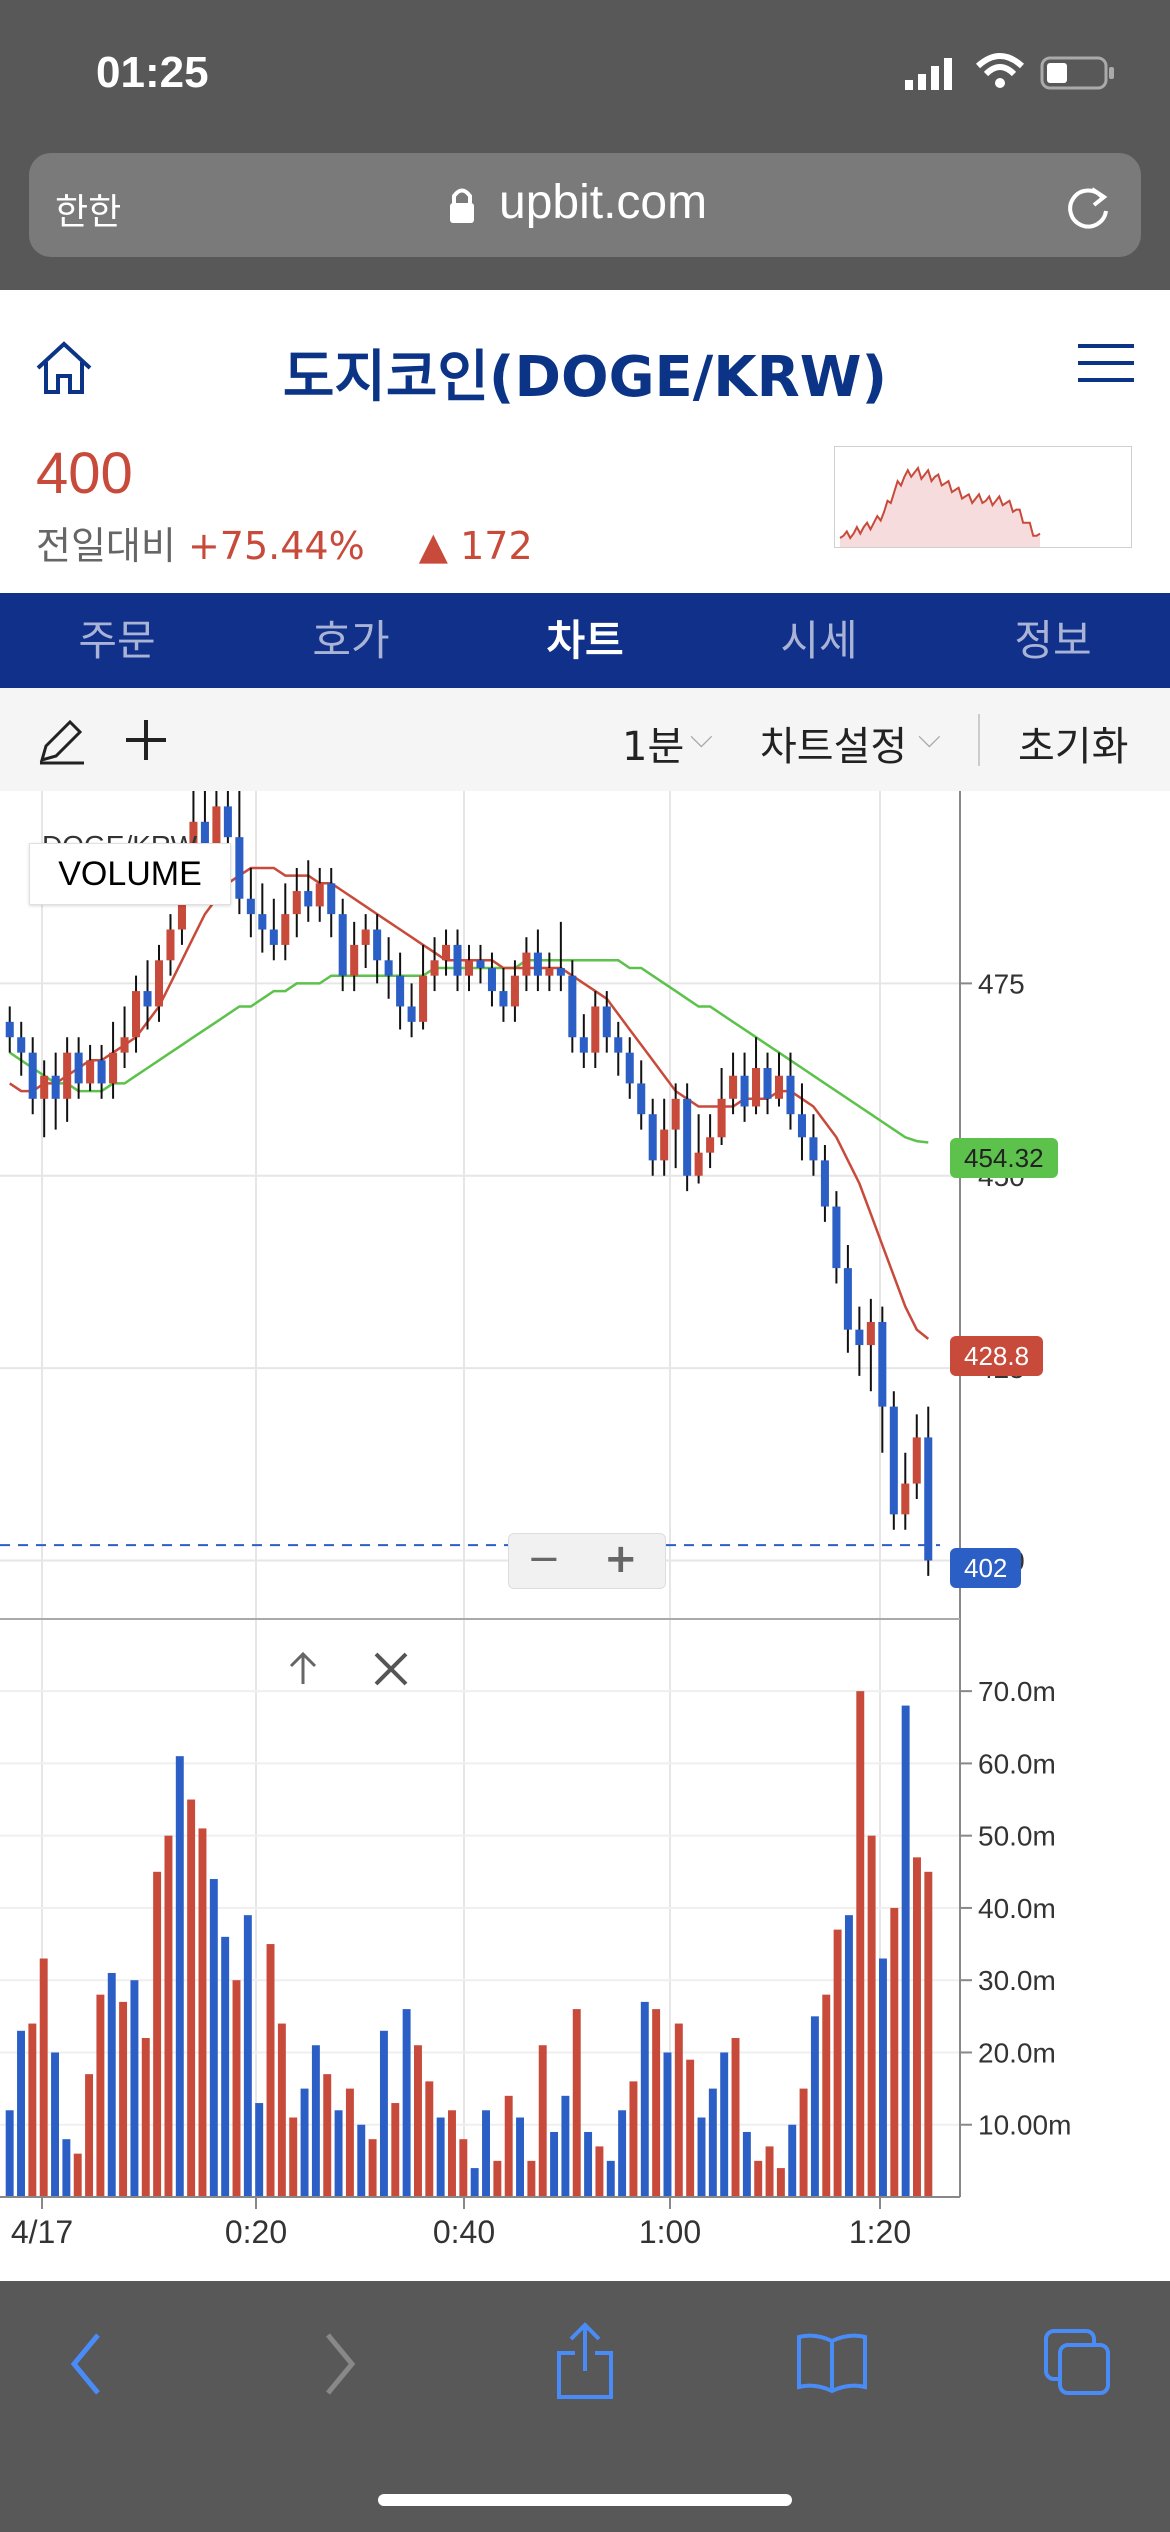 This screenshot has width=1170, height=2532. What do you see at coordinates (1001, 983) in the screenshot?
I see `y-tick-label: 475` at bounding box center [1001, 983].